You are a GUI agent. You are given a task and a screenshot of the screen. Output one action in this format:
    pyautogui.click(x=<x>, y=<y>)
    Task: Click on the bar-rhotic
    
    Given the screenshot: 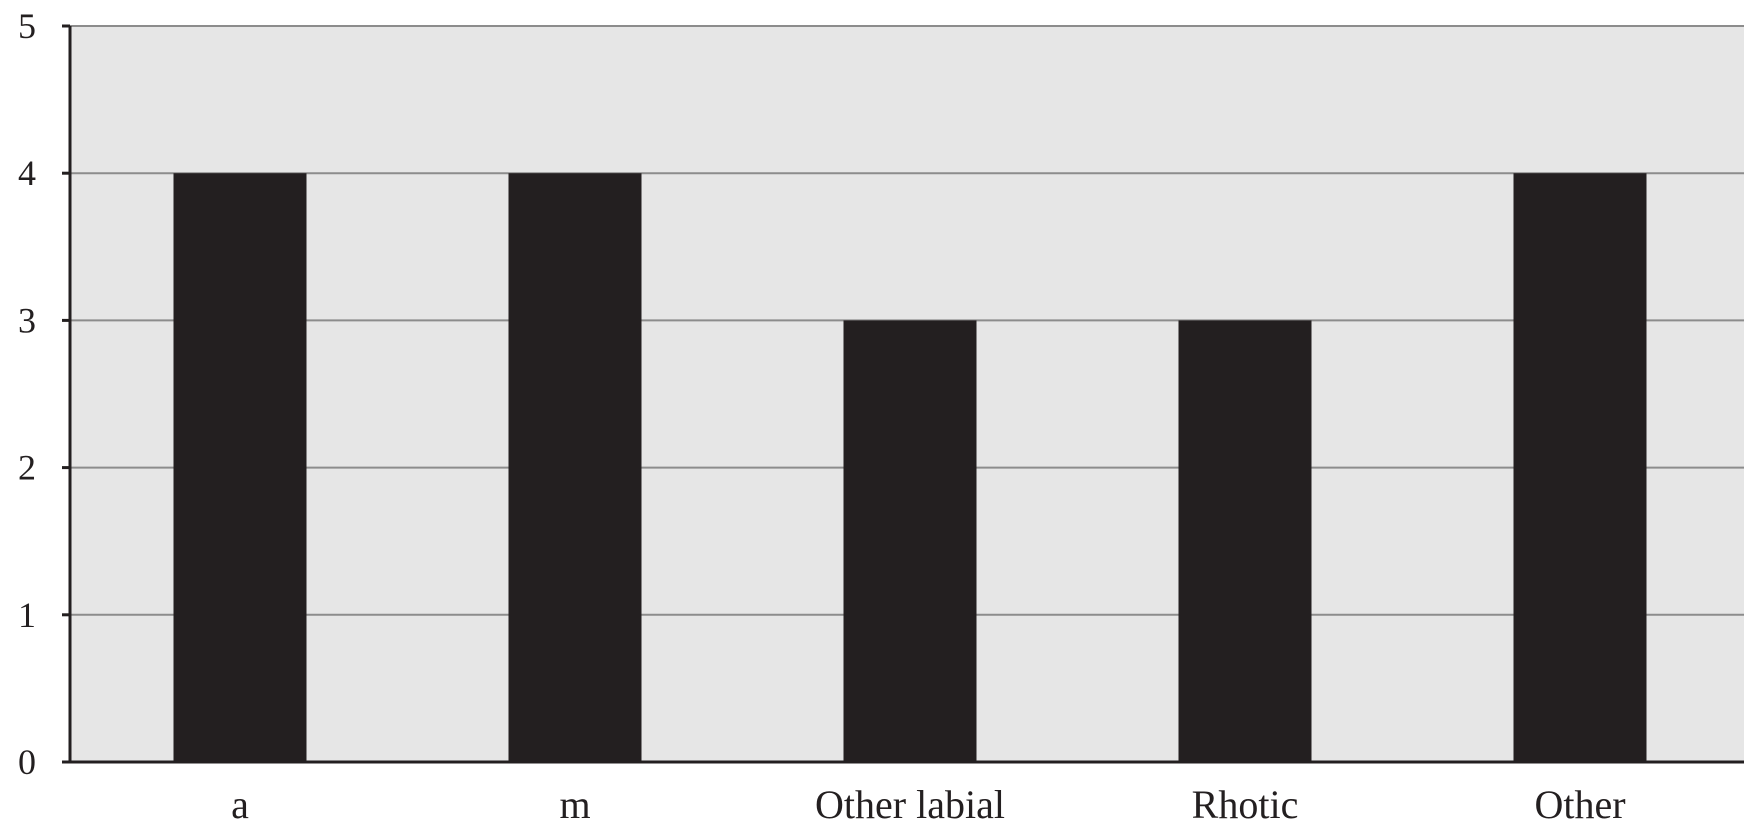 What is the action you would take?
    pyautogui.click(x=1245, y=541)
    